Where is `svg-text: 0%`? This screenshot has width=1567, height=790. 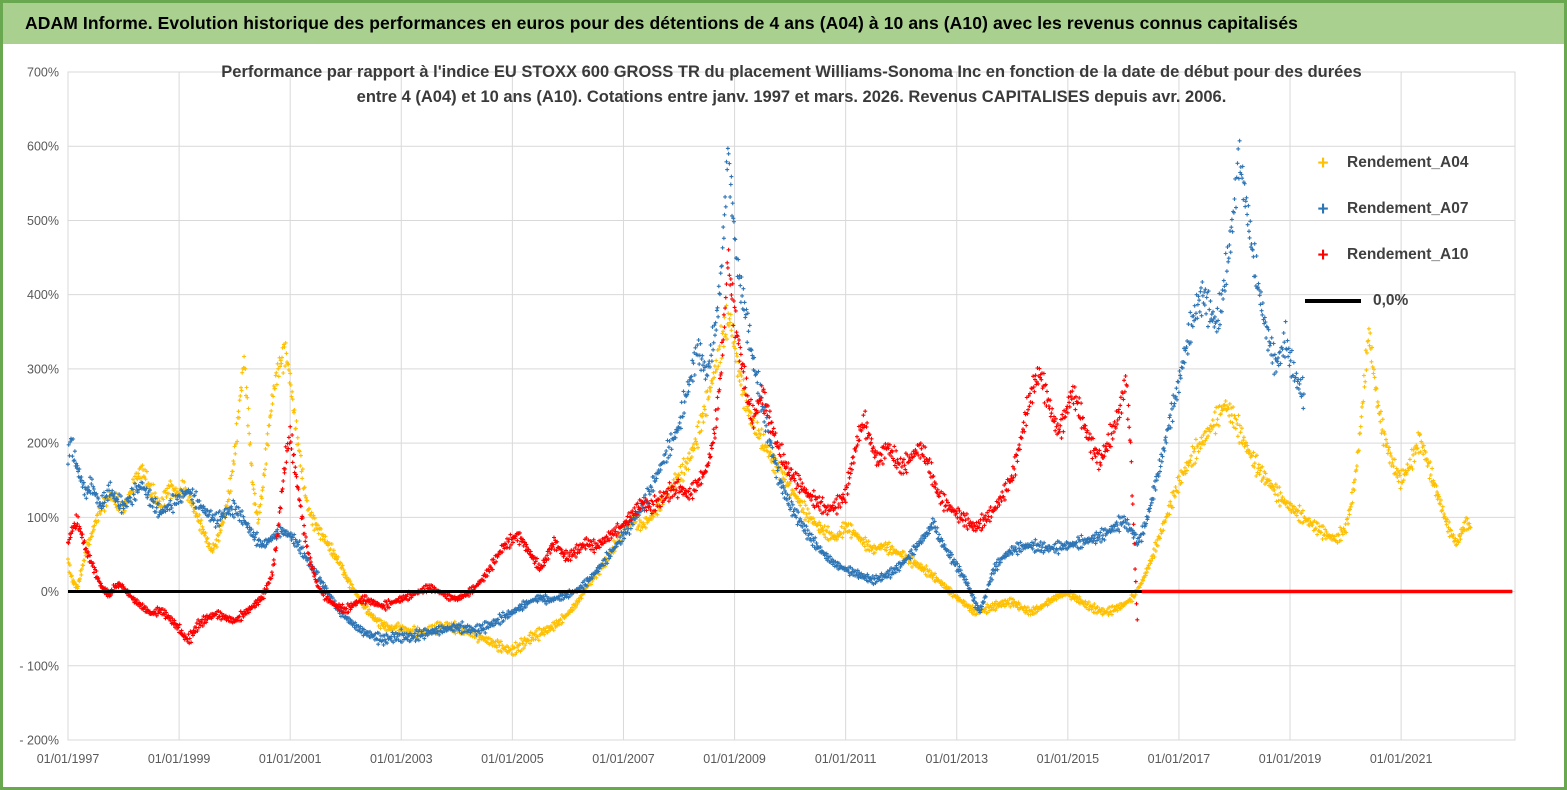 svg-text: 0% is located at coordinates (50, 592).